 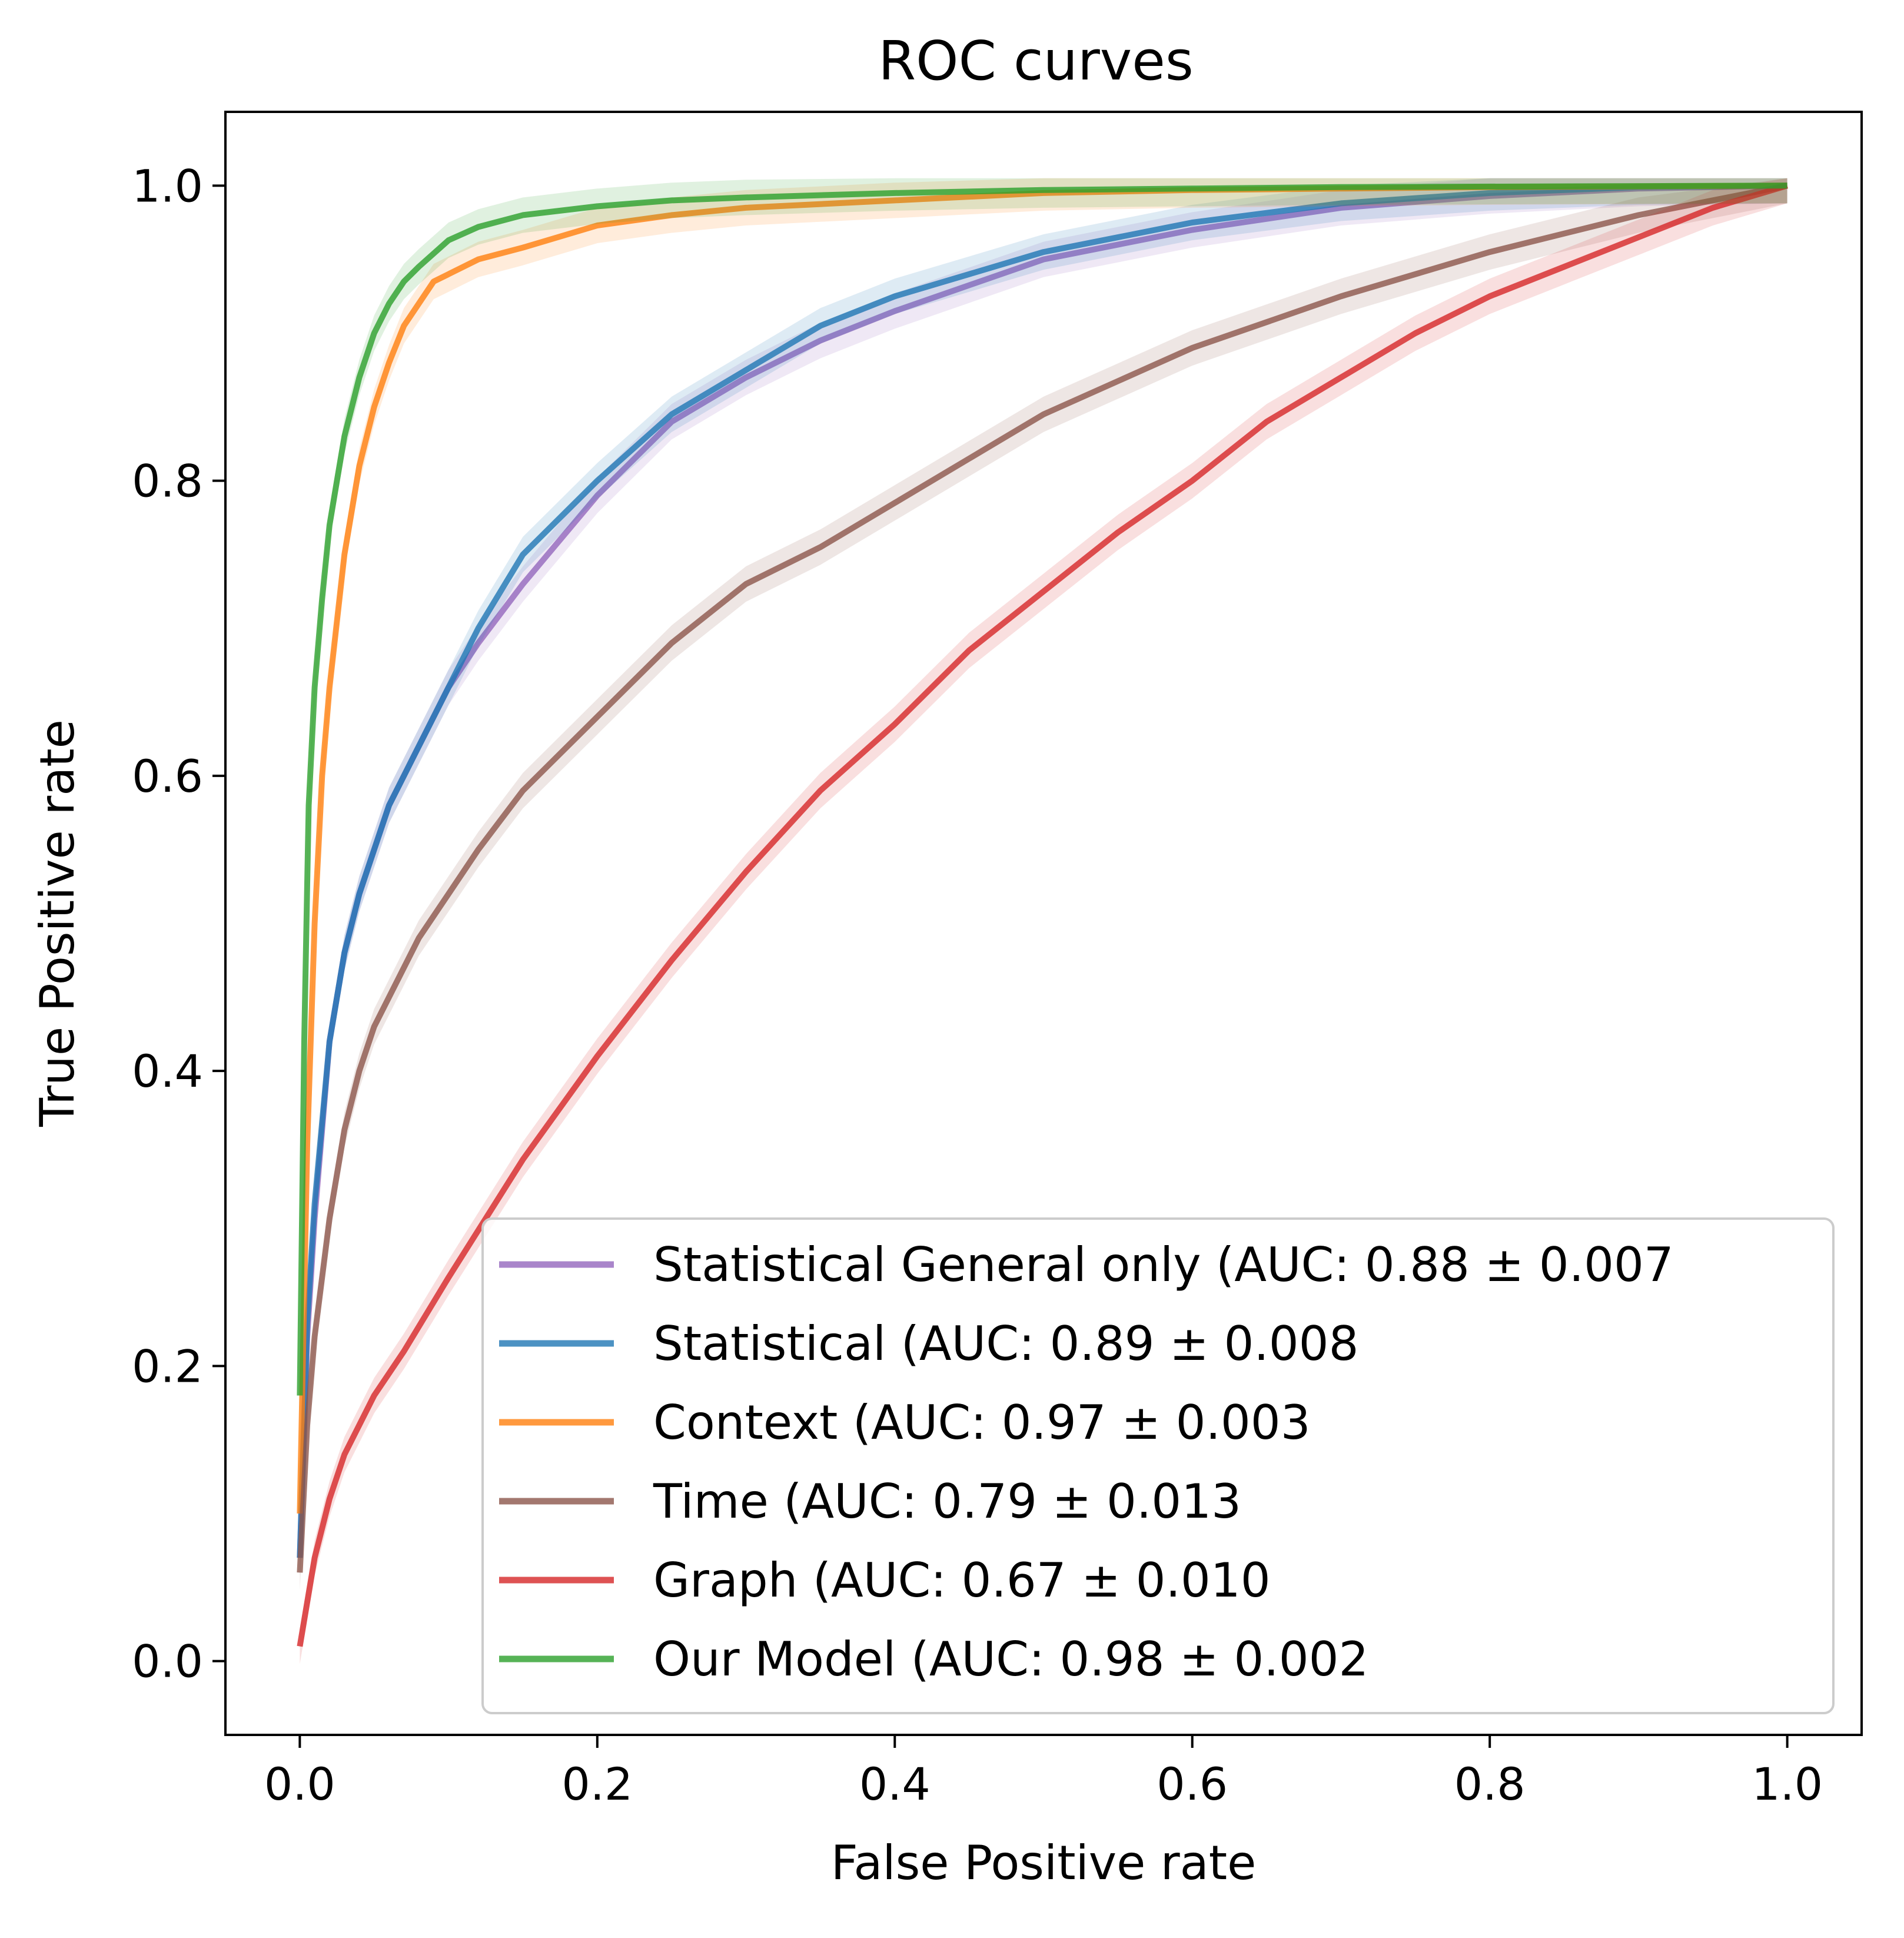 I want to click on y-axis: 0.0 0.2 0.4 0.6 0.8 1.0, so click(x=178, y=924).